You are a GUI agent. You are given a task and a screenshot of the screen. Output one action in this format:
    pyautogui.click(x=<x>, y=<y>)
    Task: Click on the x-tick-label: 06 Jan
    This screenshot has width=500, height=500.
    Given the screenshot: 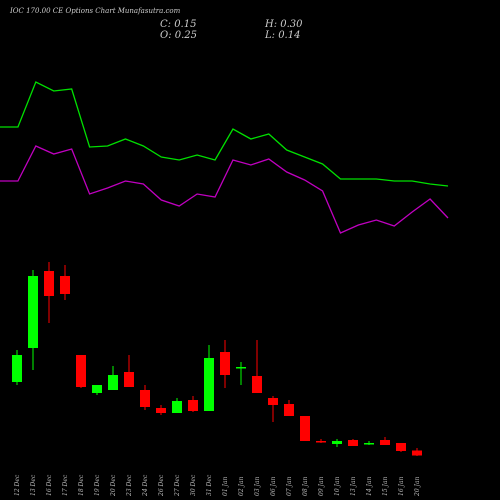 What is the action you would take?
    pyautogui.click(x=273, y=486)
    